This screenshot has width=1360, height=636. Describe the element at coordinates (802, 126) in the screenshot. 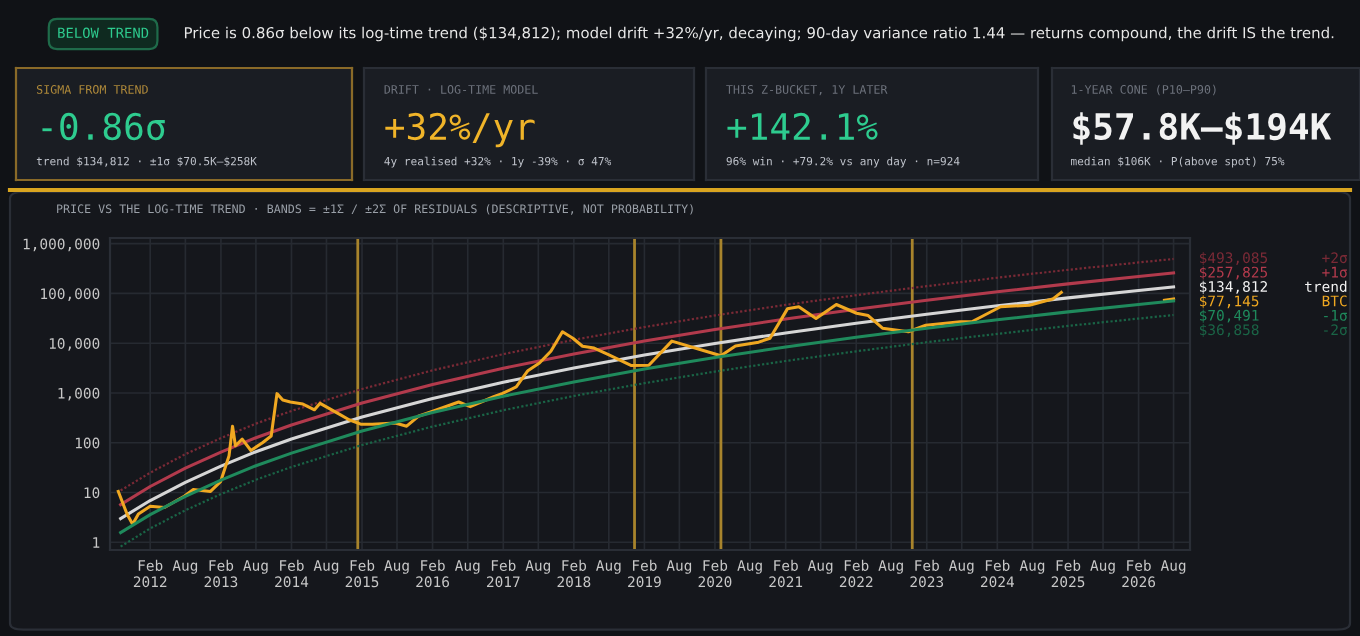

I see `text: +142.1%` at that location.